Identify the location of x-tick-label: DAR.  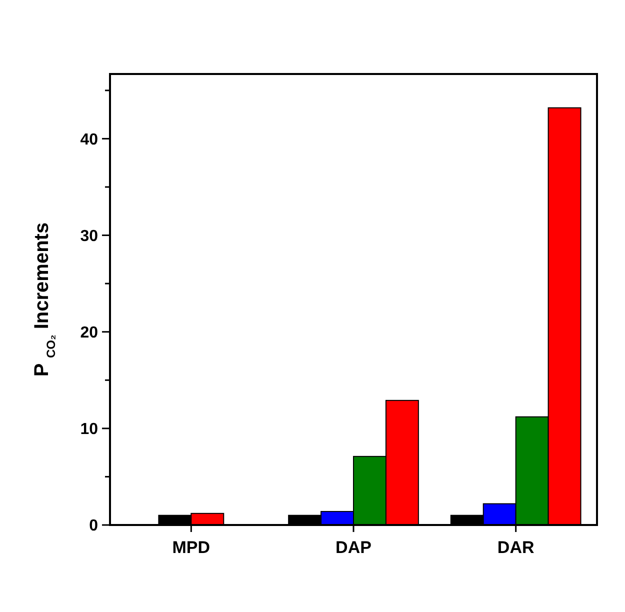
(515, 547).